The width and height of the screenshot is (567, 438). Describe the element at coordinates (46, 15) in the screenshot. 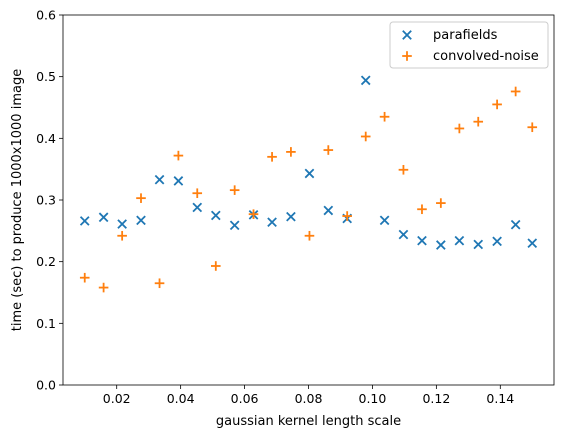

I see `y-tick-label: 0.6` at that location.